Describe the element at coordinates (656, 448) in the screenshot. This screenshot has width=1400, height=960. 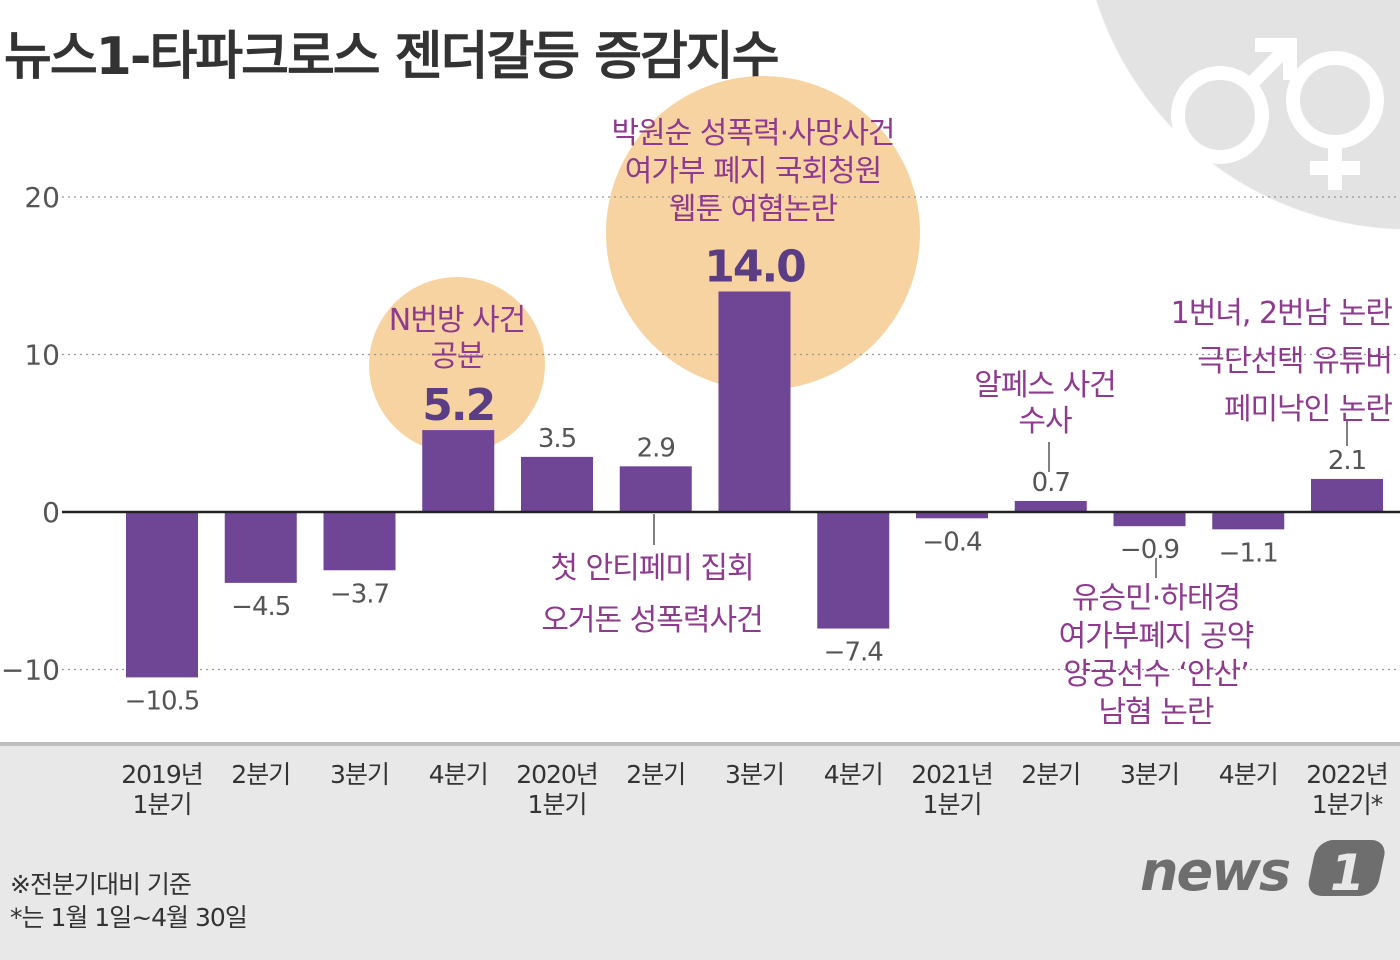
I see `value-label: 2.9` at that location.